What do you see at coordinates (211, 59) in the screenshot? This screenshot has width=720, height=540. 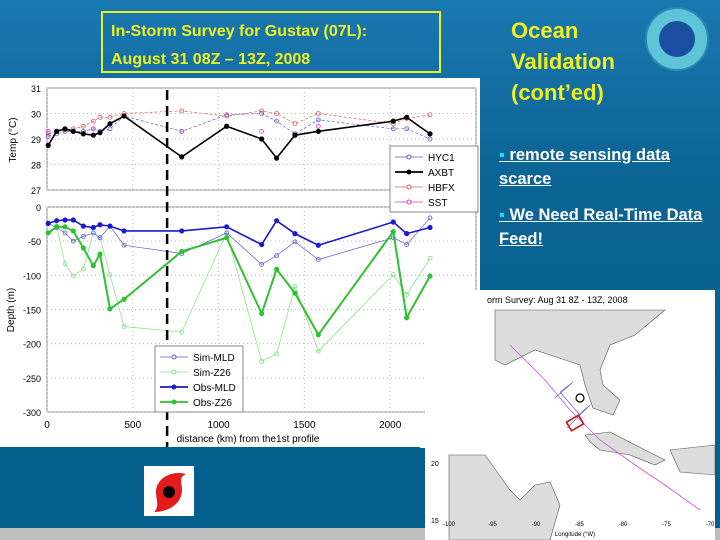 I see `slide-title-line2: August 31 08Z – 13Z, 2008` at bounding box center [211, 59].